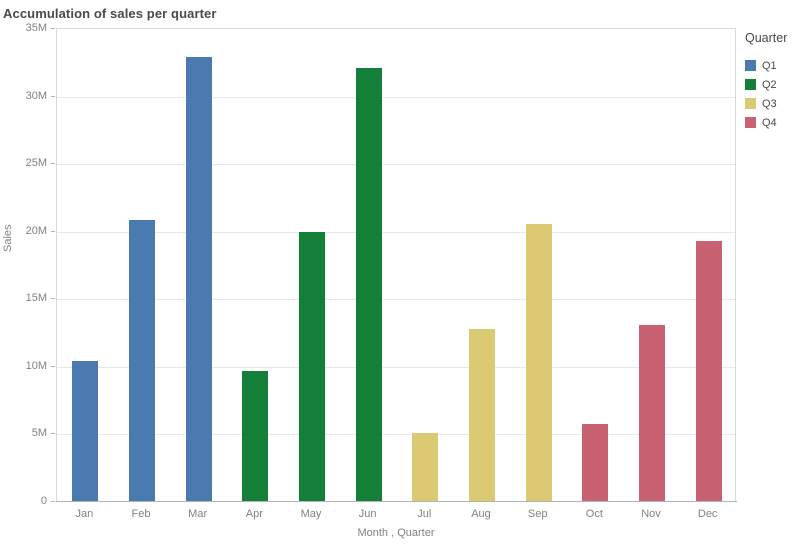 Image resolution: width=799 pixels, height=544 pixels. I want to click on bar-jul, so click(425, 467).